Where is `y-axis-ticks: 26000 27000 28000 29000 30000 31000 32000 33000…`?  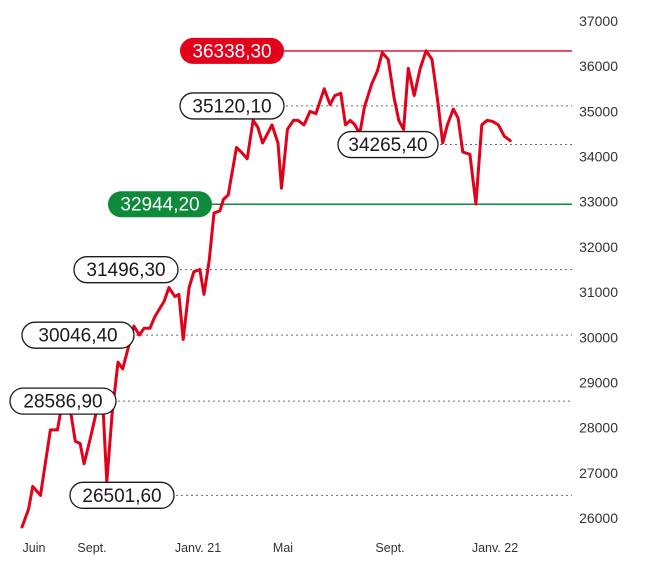
y-axis-ticks: 26000 27000 28000 29000 30000 31000 32000 33000… is located at coordinates (598, 269).